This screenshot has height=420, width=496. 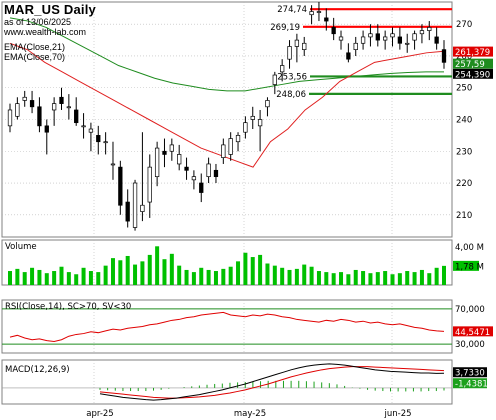 What do you see at coordinates (227, 262) in the screenshot?
I see `vol-pane-frame` at bounding box center [227, 262].